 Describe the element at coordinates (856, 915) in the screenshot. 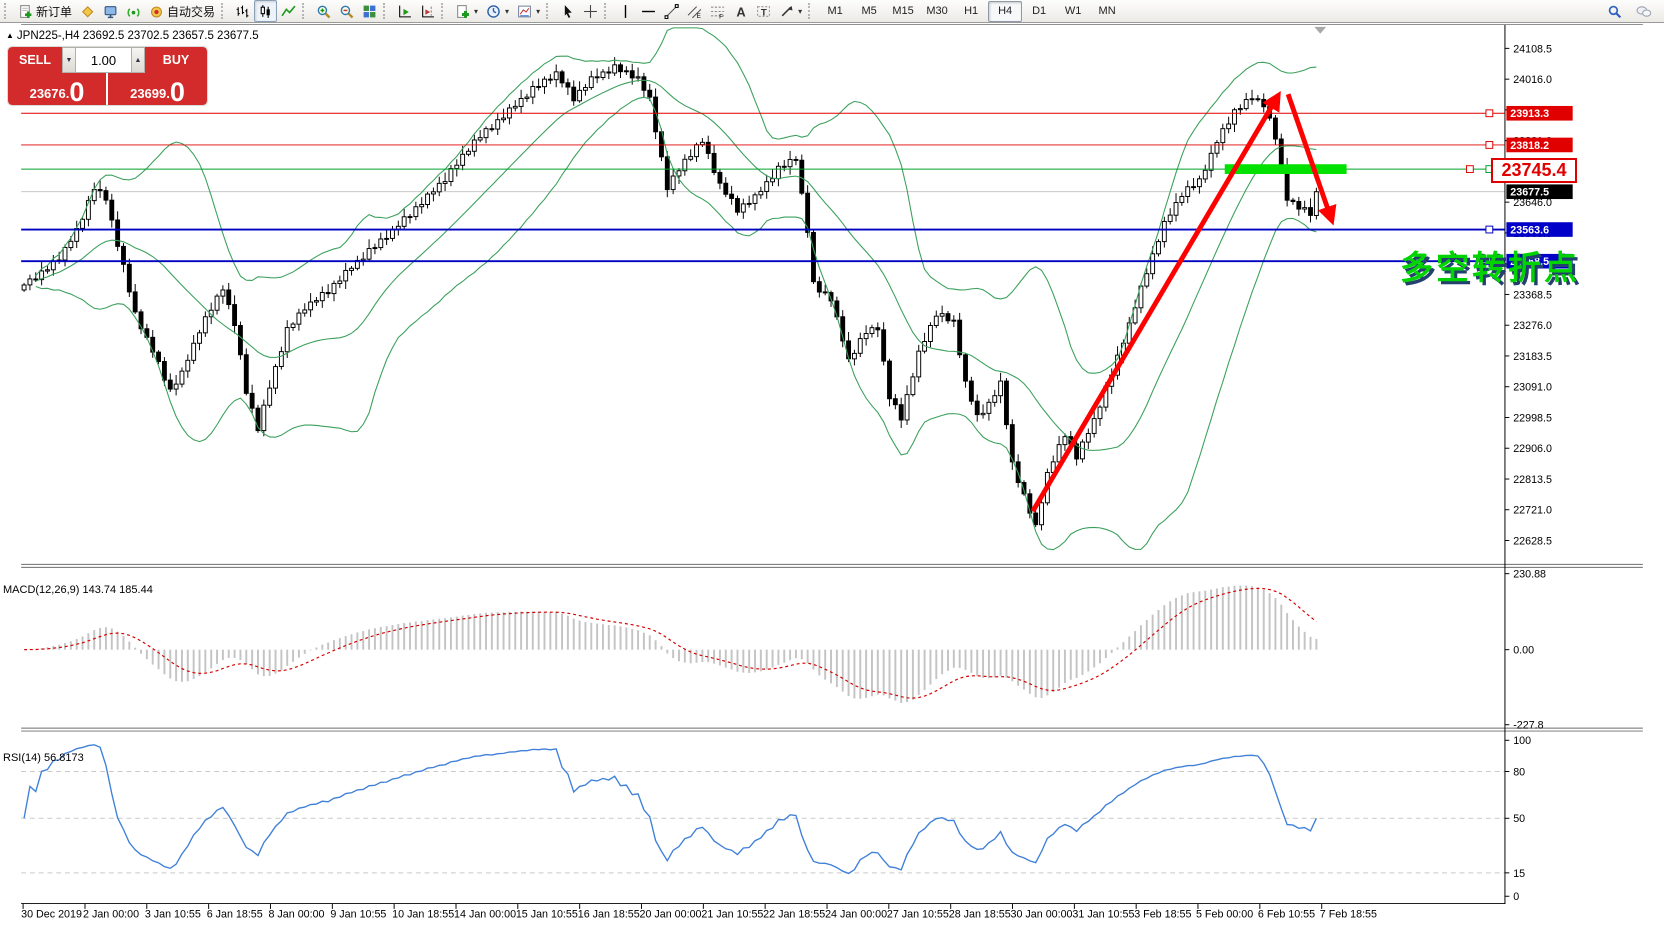

I see `svg-text: 24 Jan 00:00` at that location.